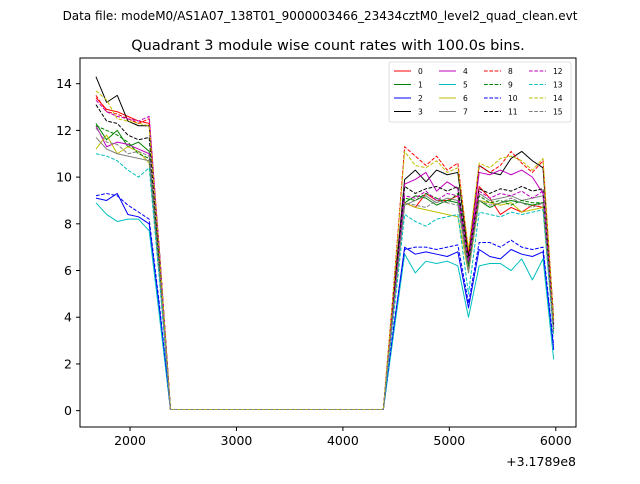  I want to click on legend-frame, so click(480, 92).